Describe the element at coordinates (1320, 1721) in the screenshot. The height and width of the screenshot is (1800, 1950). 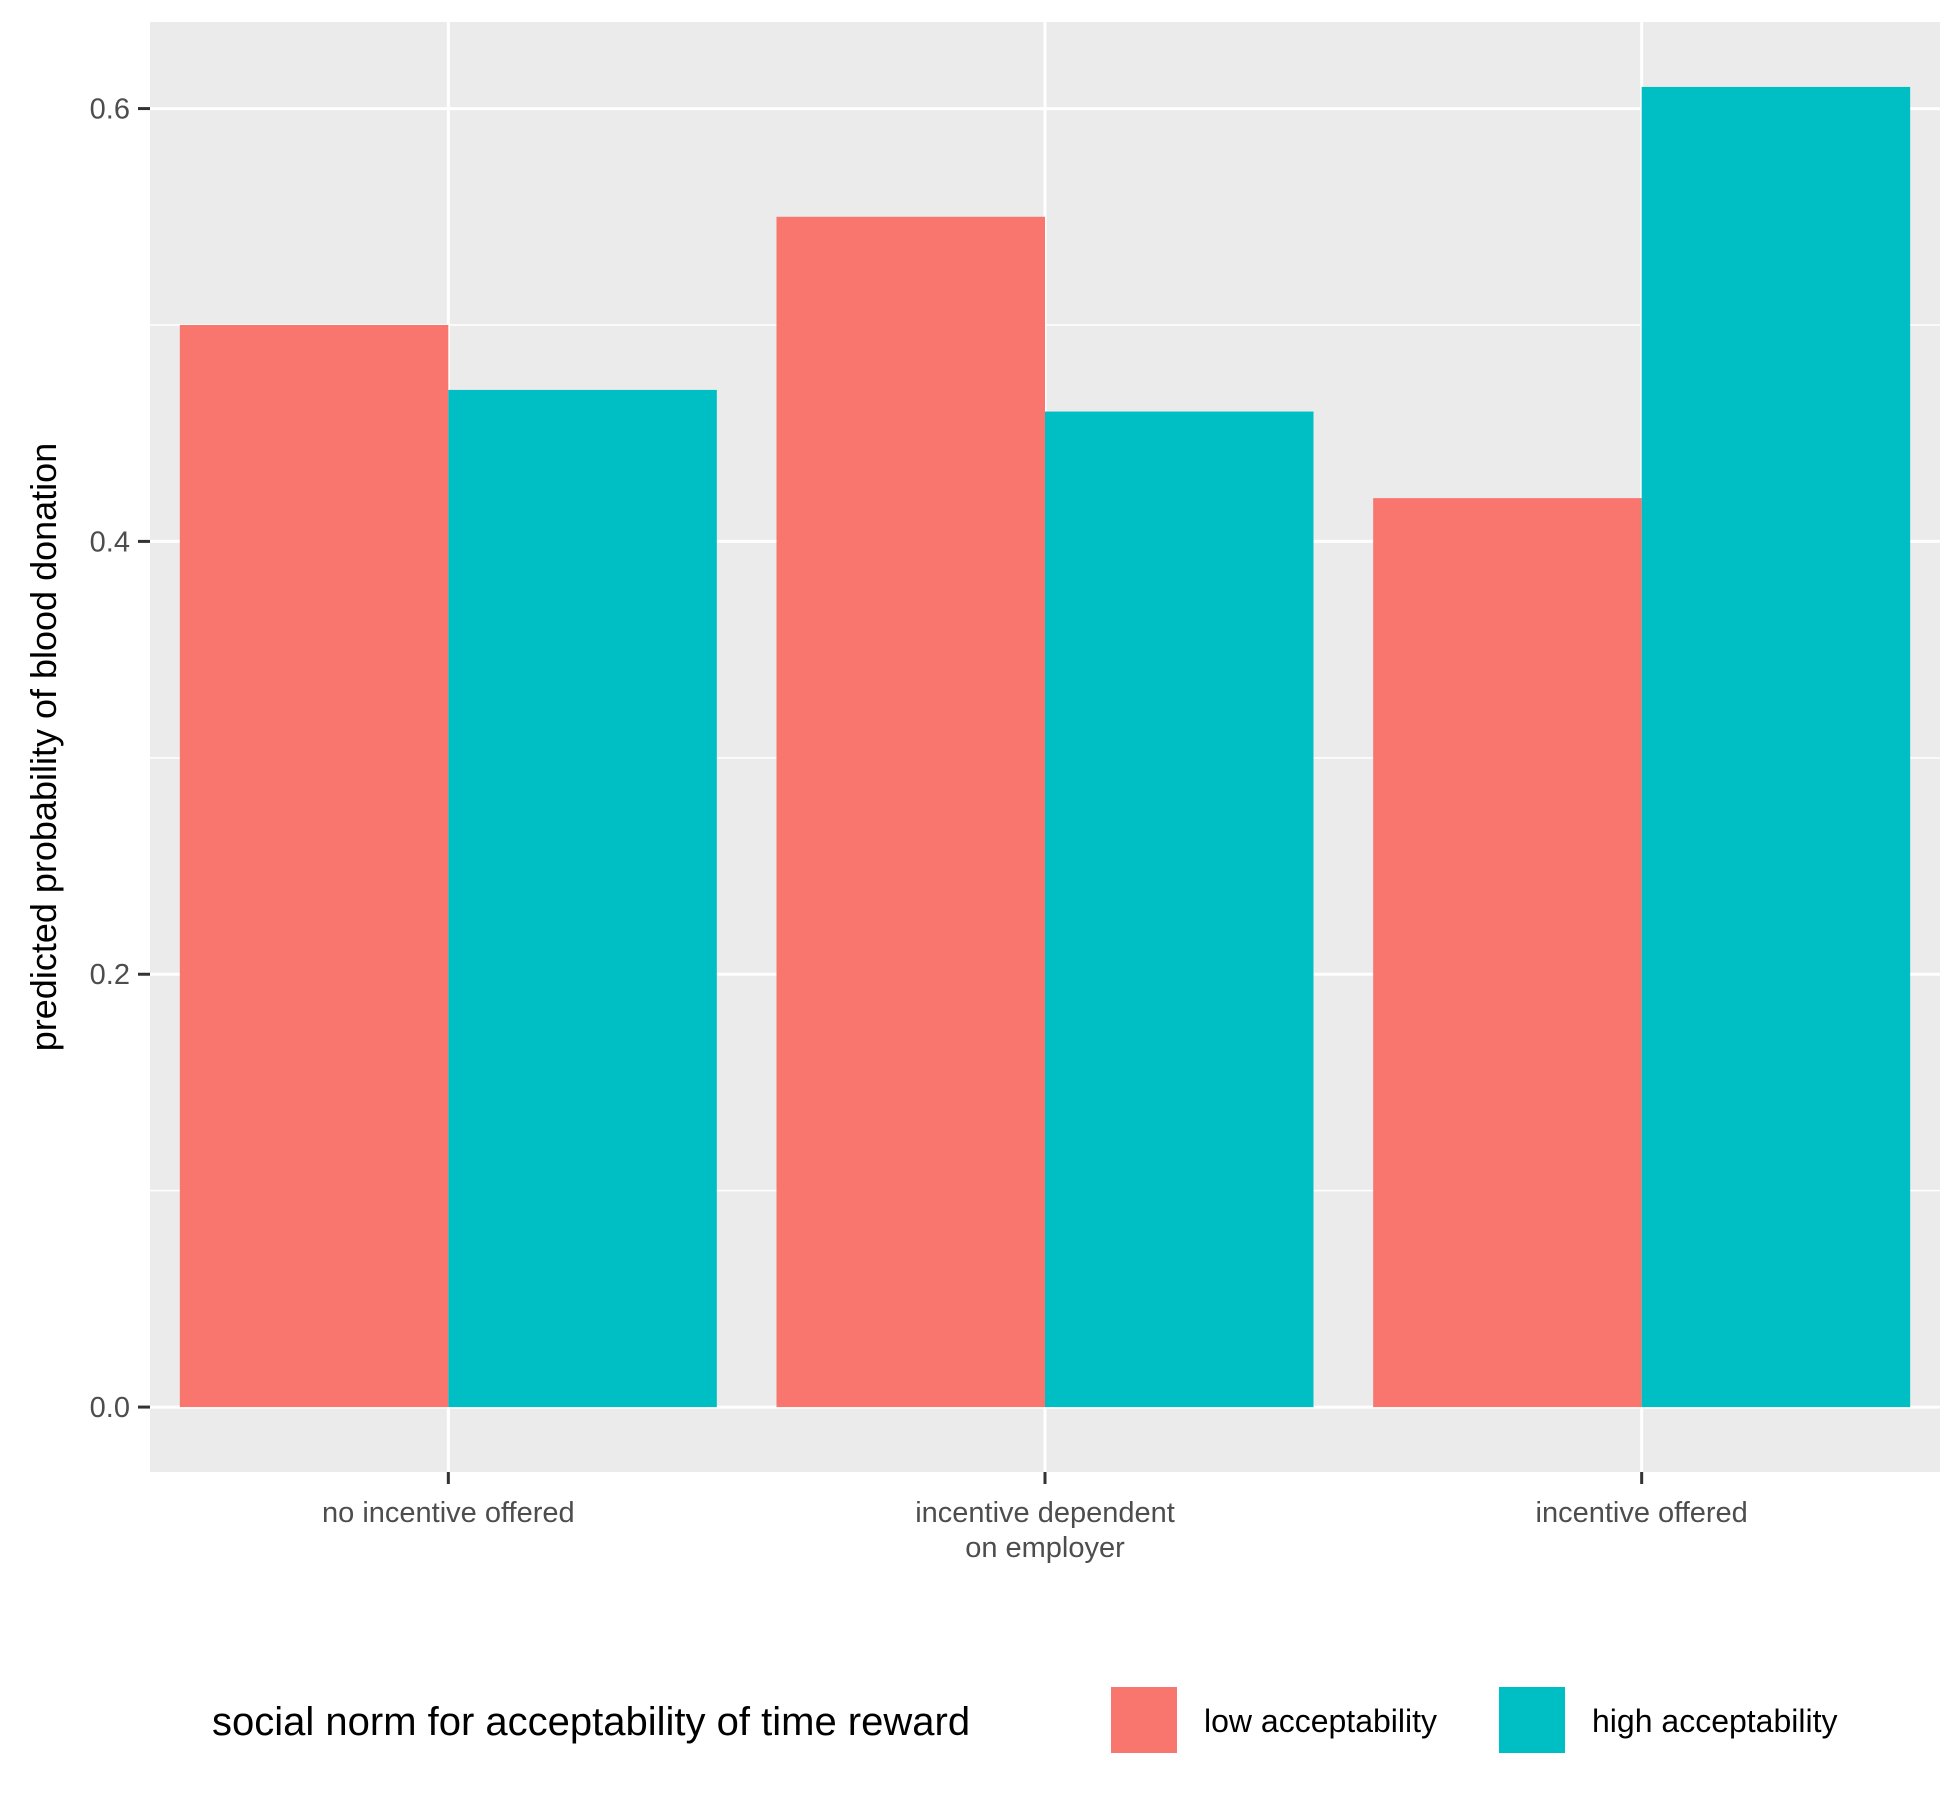
I see `legend-label: low acceptability` at that location.